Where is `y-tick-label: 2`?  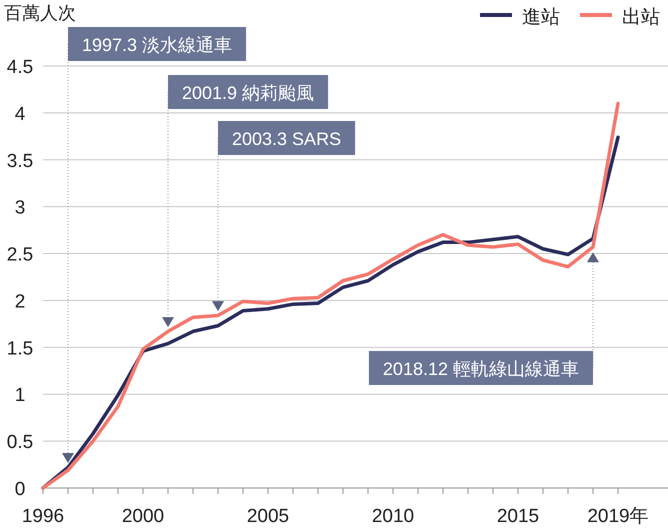
y-tick-label: 2 is located at coordinates (20, 301).